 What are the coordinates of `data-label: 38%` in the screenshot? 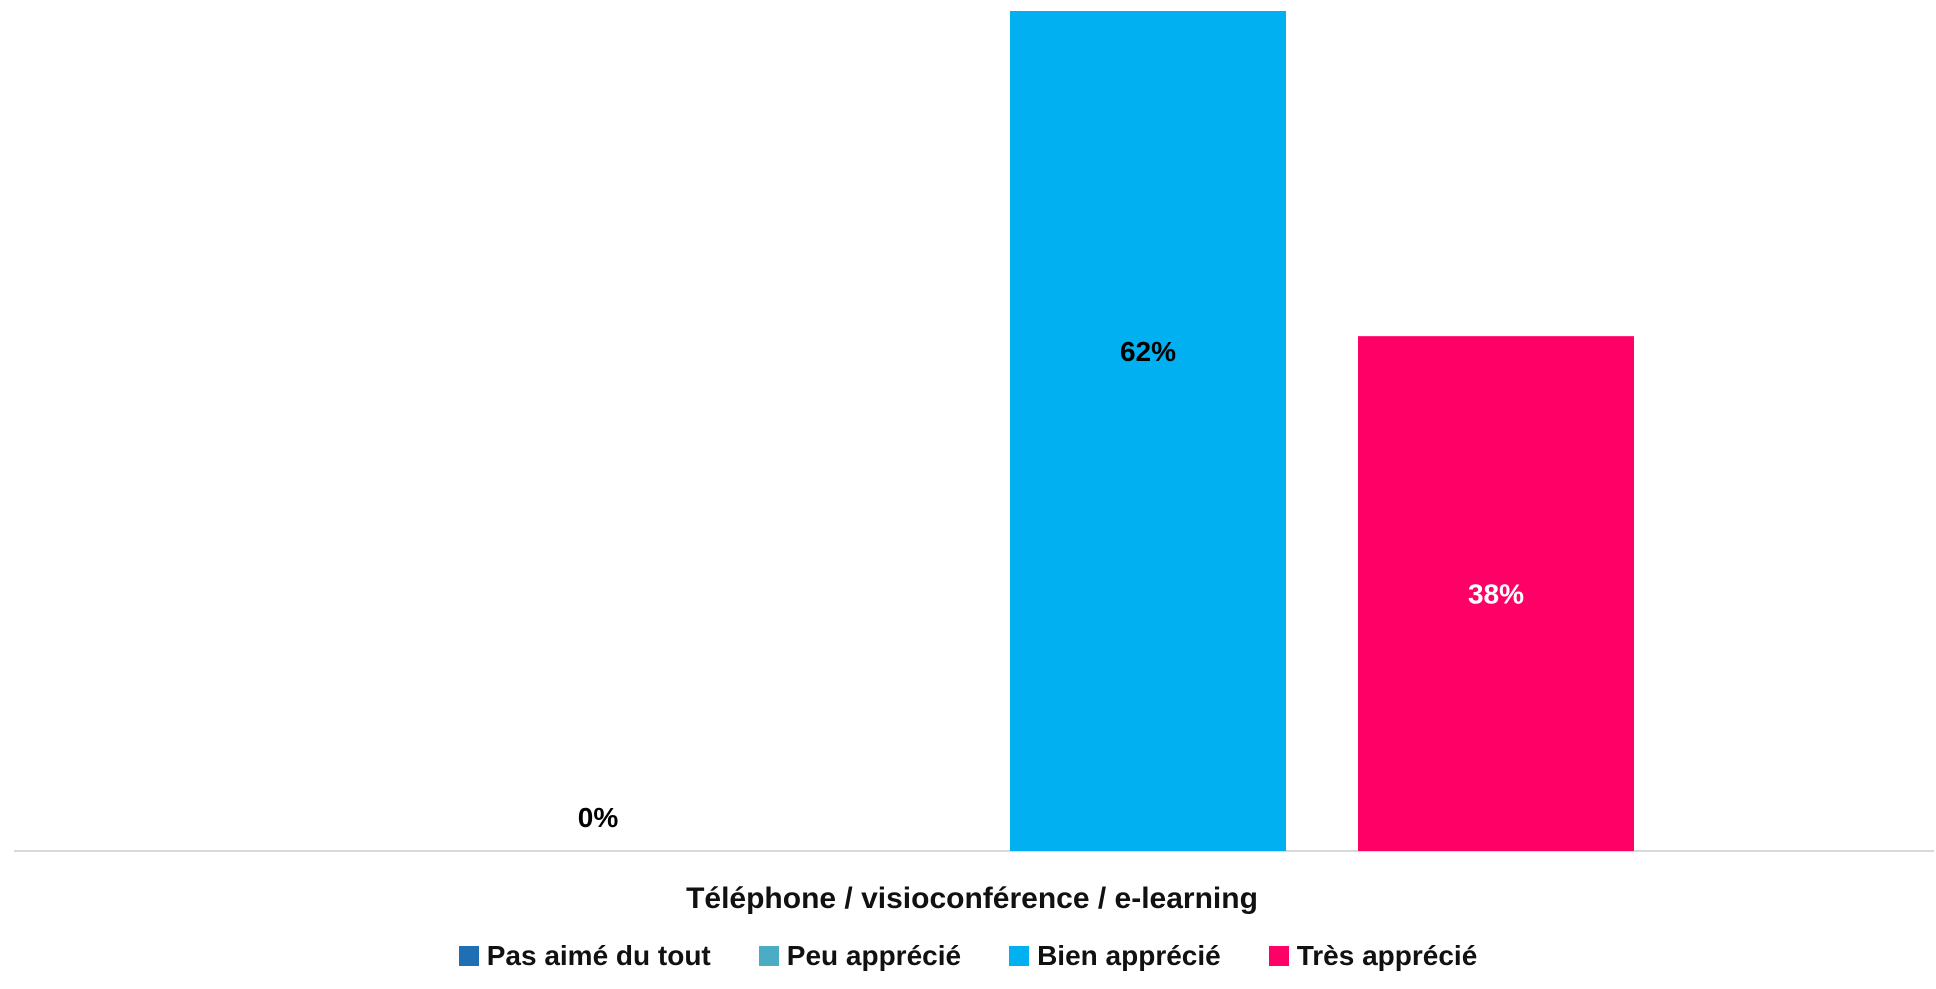 It's located at (1496, 594).